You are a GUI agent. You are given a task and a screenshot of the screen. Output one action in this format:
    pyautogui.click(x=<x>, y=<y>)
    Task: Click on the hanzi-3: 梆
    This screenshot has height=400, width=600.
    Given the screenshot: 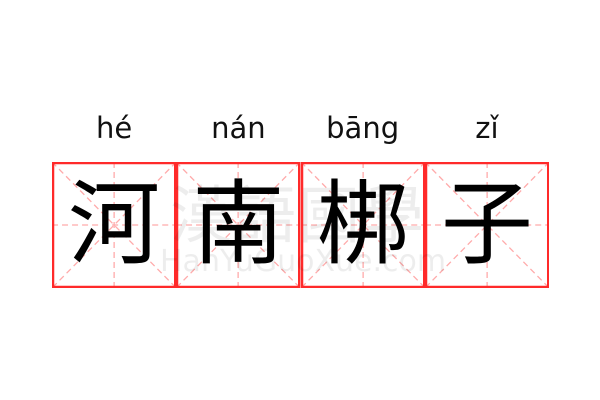 What is the action you would take?
    pyautogui.click(x=362, y=224)
    